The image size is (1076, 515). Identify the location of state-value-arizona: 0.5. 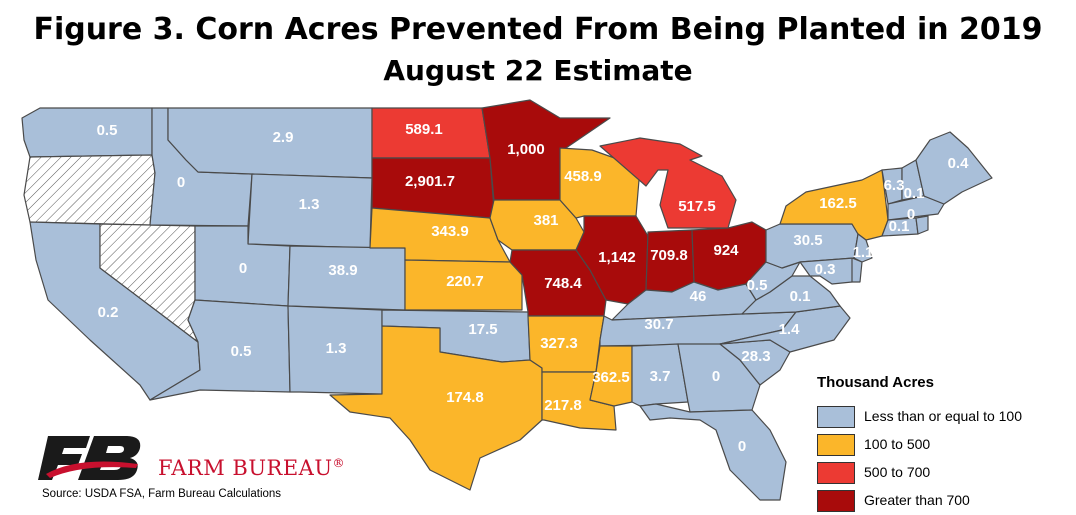
(241, 351).